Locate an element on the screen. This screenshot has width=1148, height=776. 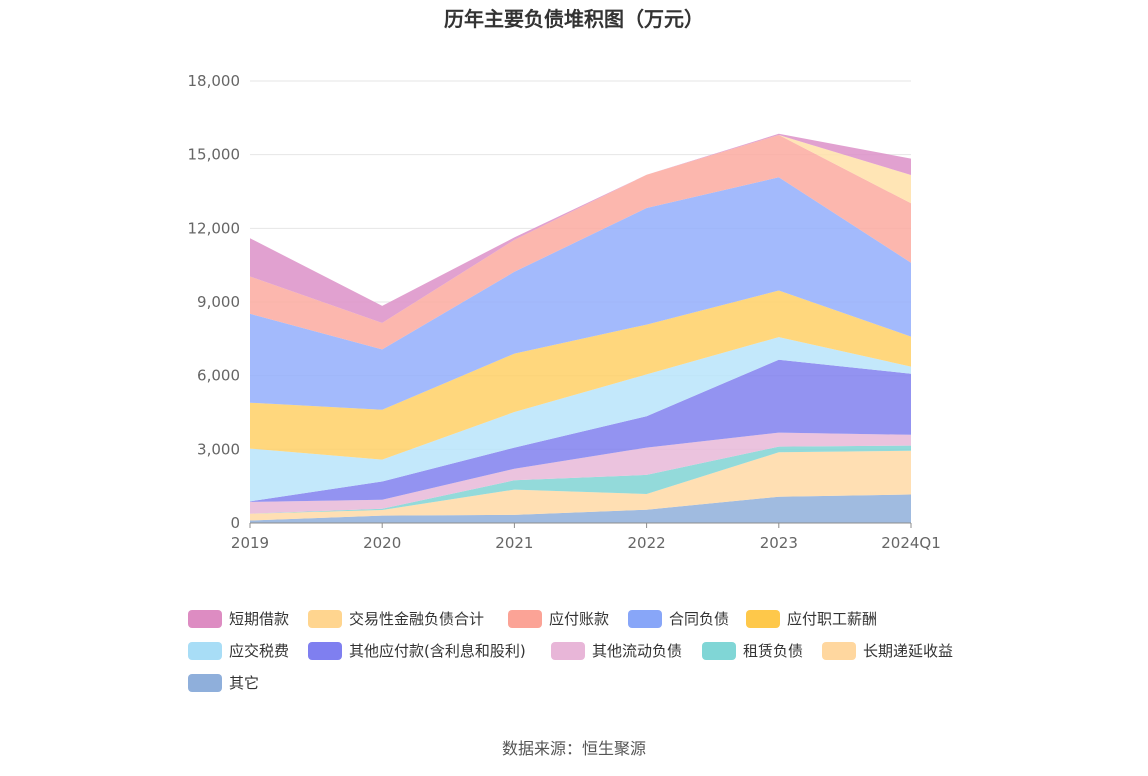
x-tick-label: 2022 is located at coordinates (647, 543).